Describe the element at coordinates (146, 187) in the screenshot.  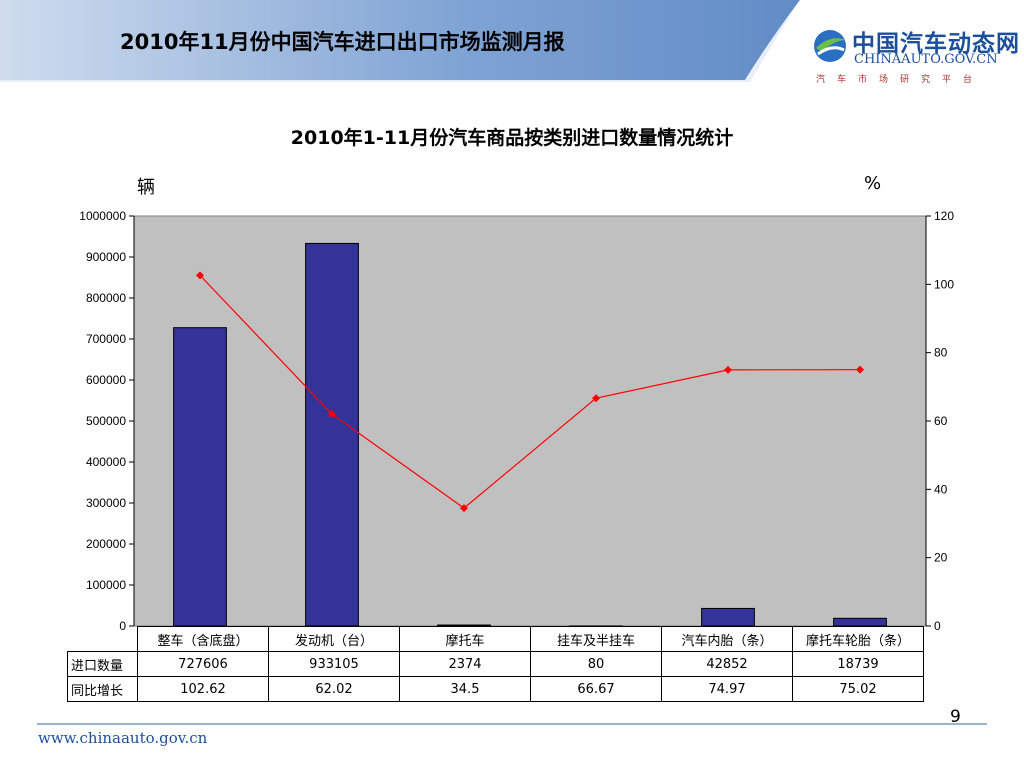
I see `left-axis-unit: 辆` at that location.